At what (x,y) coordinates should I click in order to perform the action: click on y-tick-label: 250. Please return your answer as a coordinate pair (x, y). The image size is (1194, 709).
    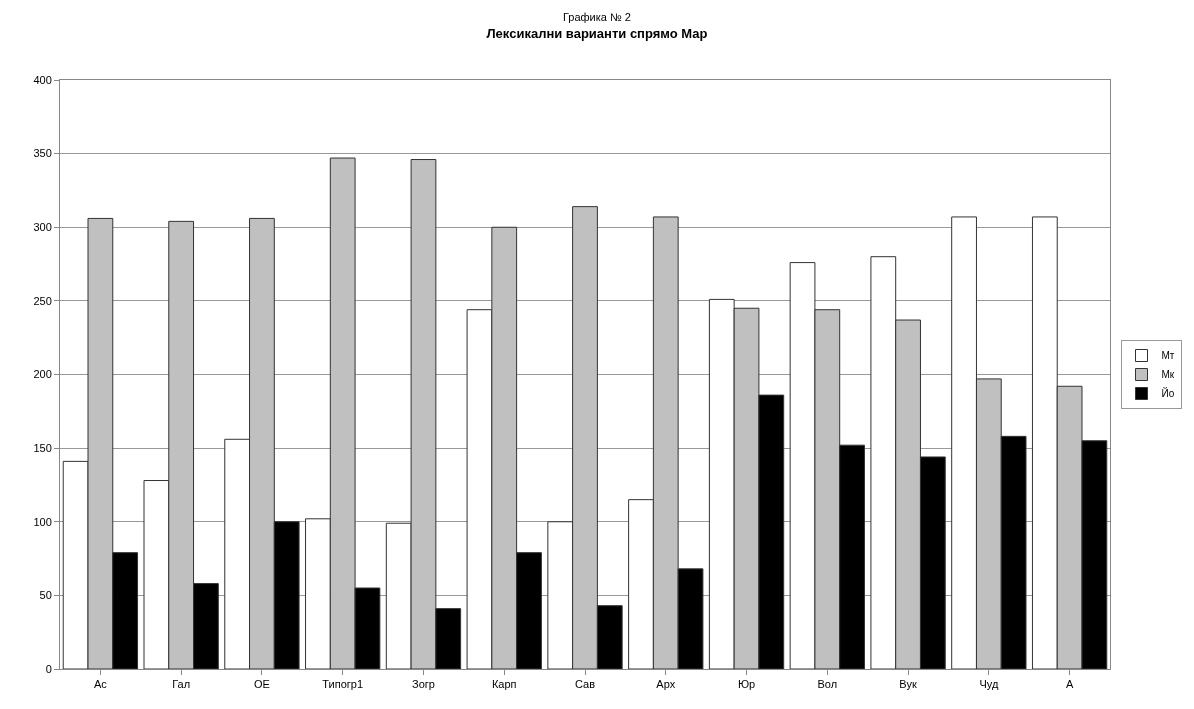
    Looking at the image, I should click on (42, 300).